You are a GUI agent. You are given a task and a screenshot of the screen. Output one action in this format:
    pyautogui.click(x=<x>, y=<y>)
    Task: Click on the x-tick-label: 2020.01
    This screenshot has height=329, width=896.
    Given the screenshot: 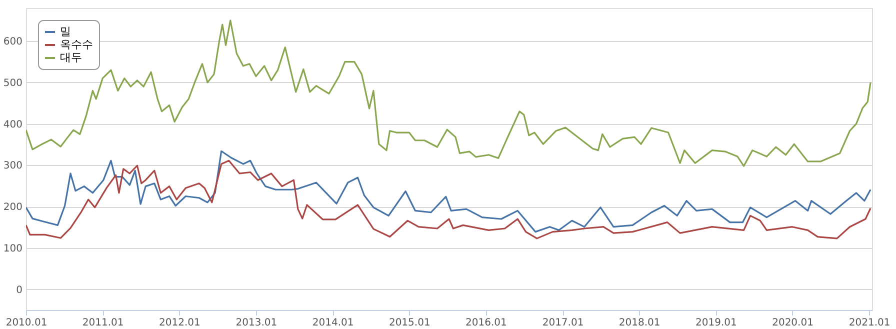 What is the action you would take?
    pyautogui.click(x=793, y=323)
    